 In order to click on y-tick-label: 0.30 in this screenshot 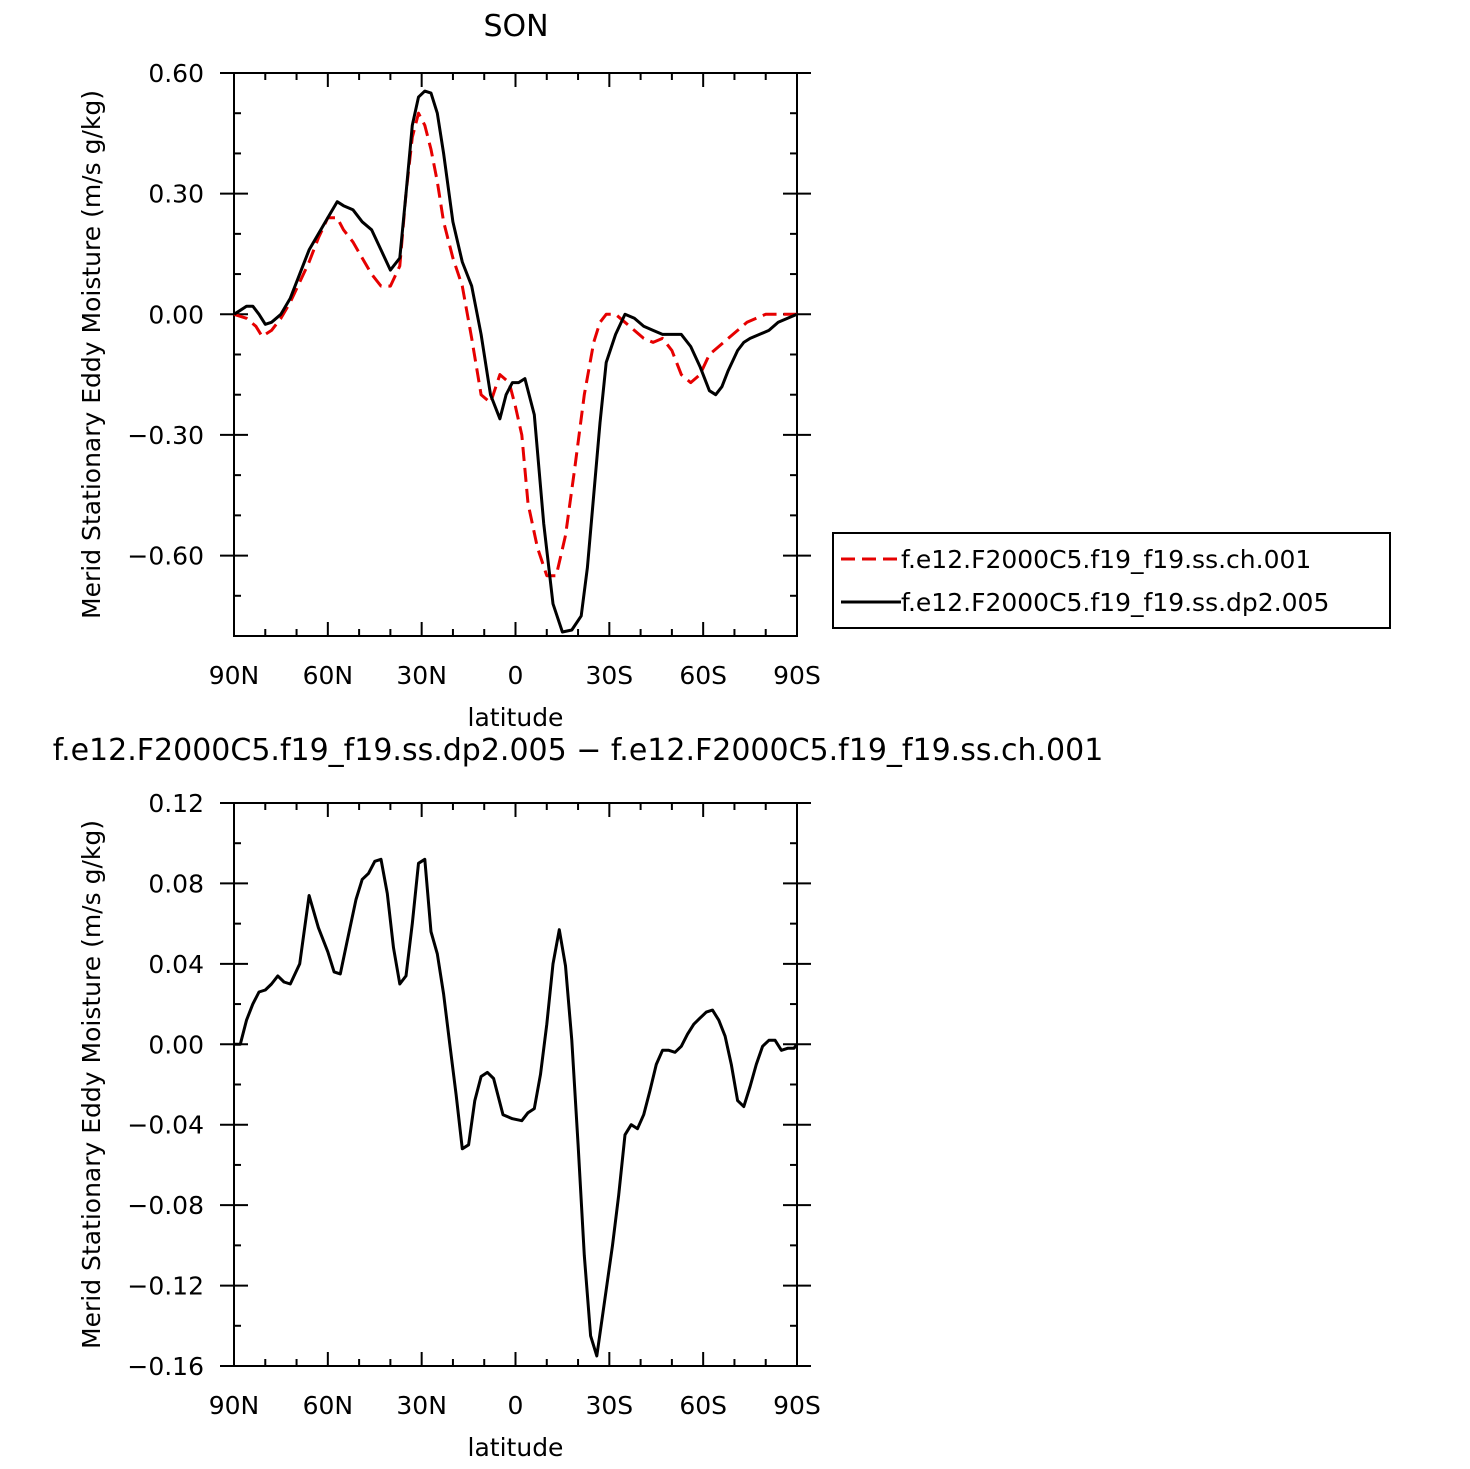, I will do `click(176, 194)`.